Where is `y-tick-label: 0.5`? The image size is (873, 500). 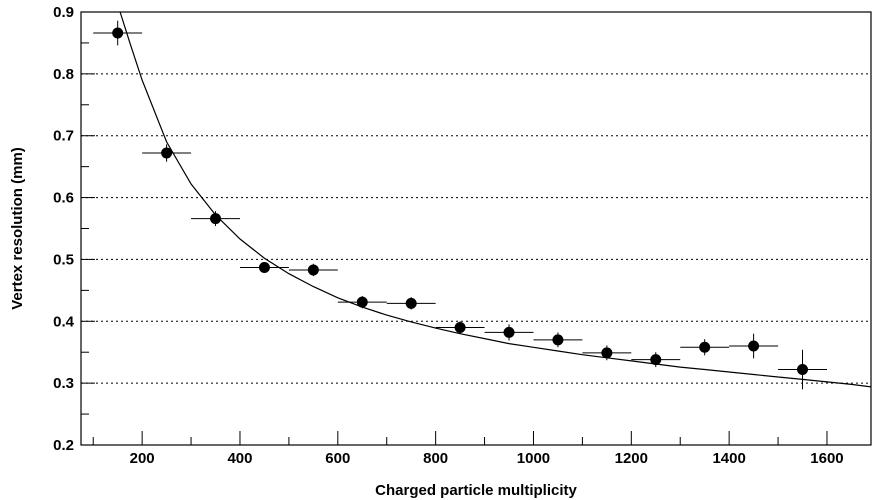 y-tick-label: 0.5 is located at coordinates (63, 259).